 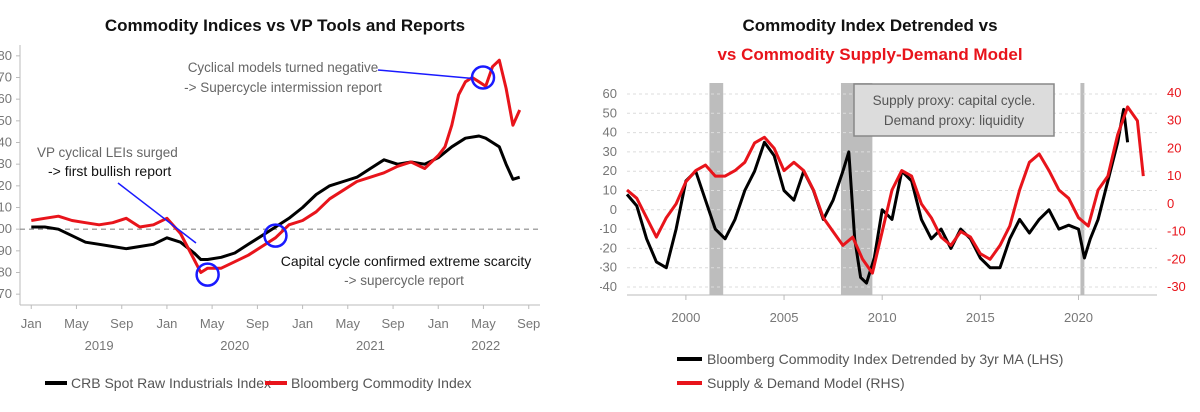 I want to click on left-y-tick-label: 100, so click(x=6, y=228).